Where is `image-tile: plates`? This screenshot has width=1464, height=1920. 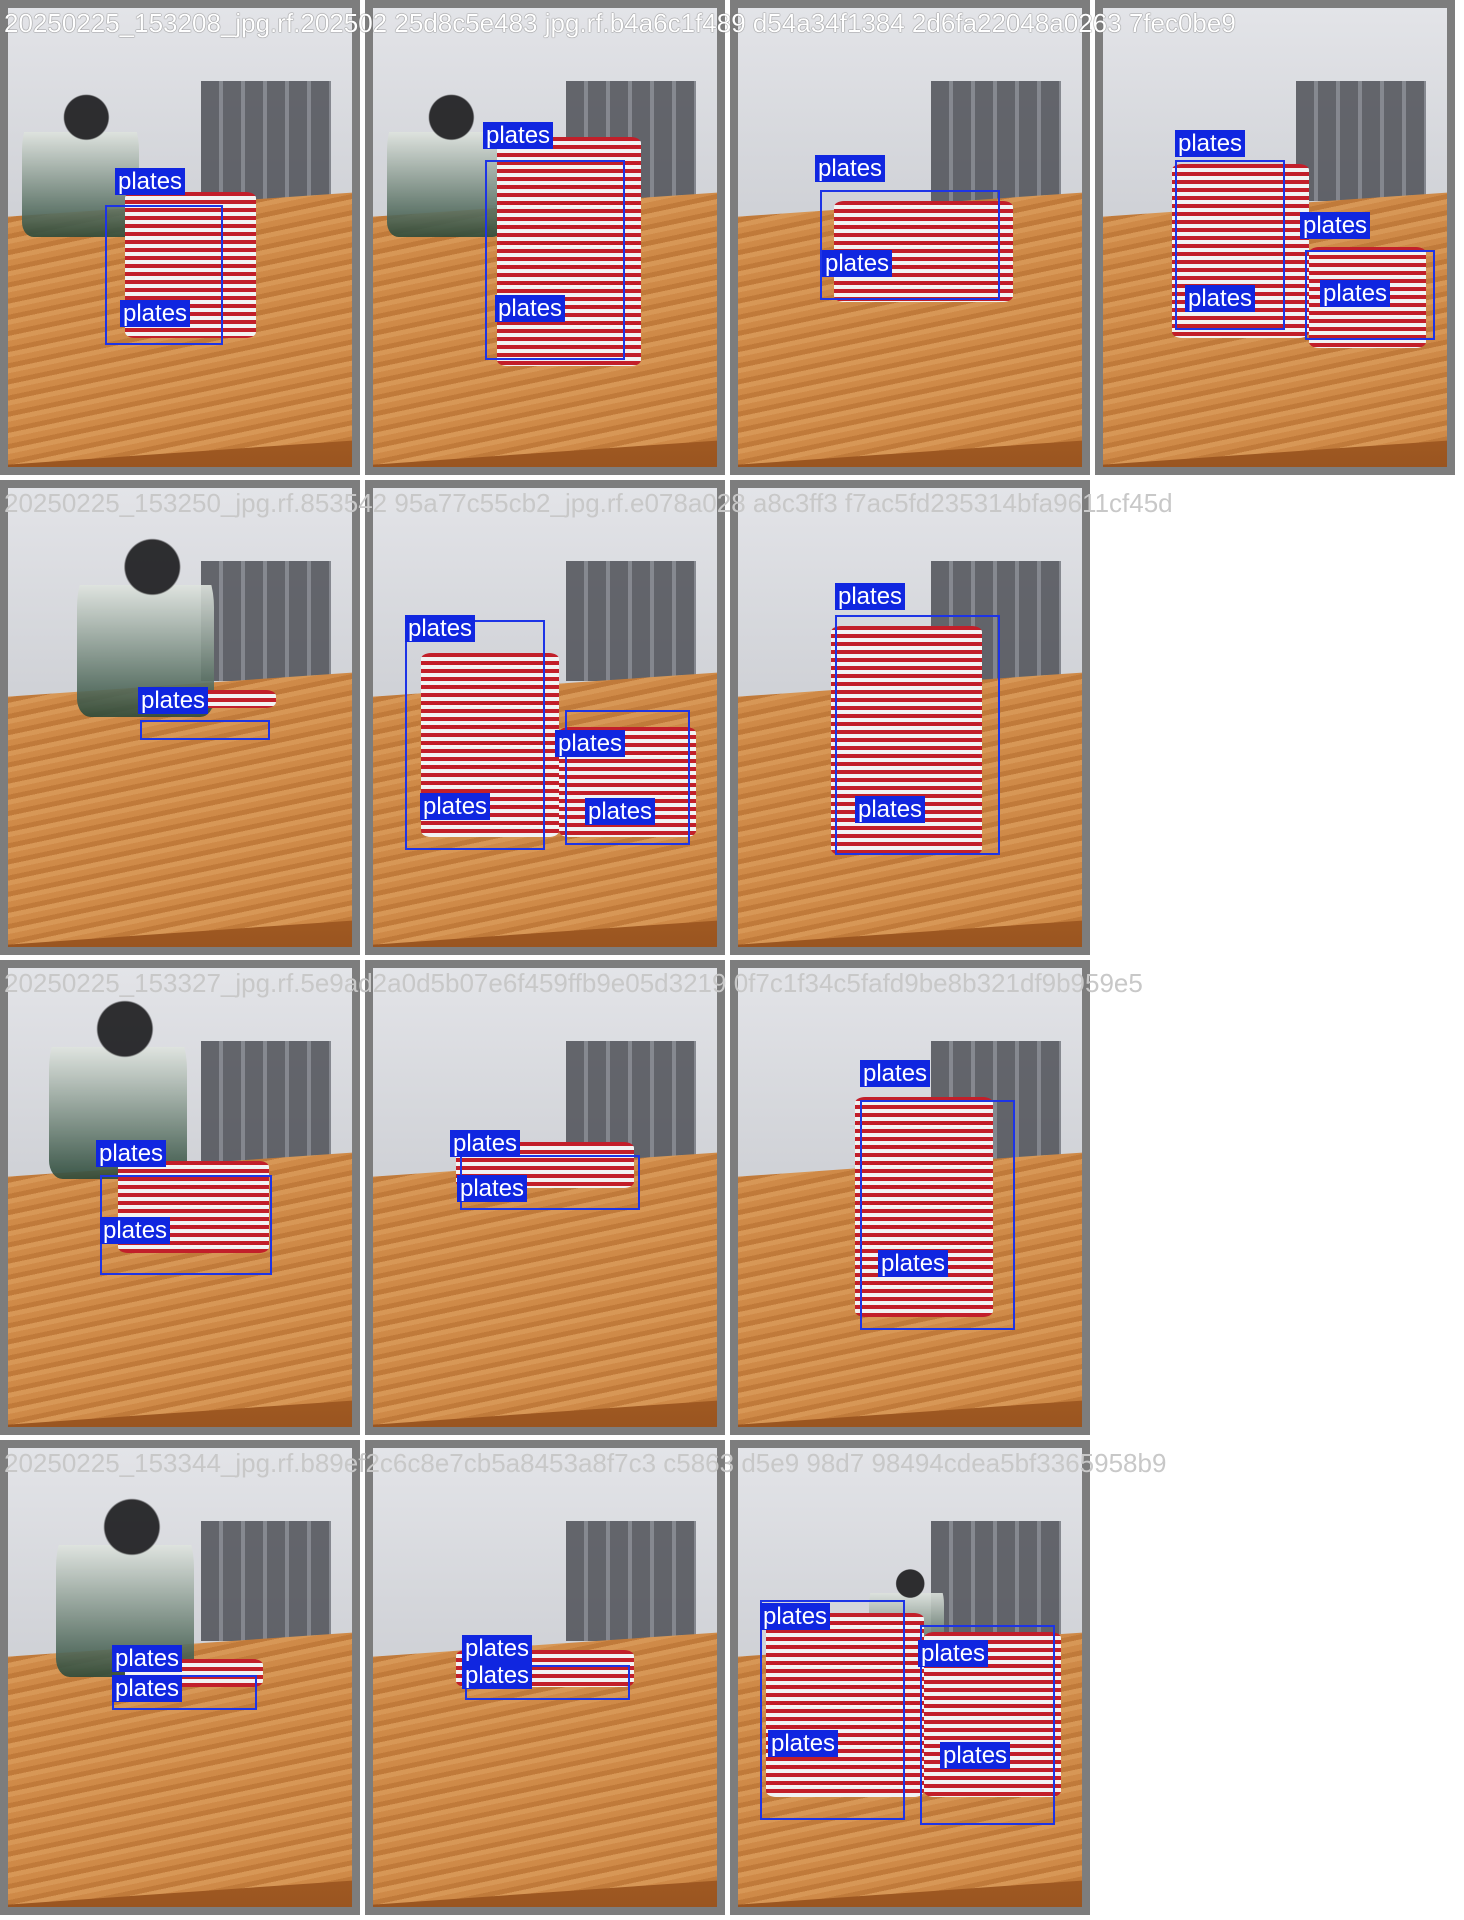 image-tile: plates is located at coordinates (180, 717).